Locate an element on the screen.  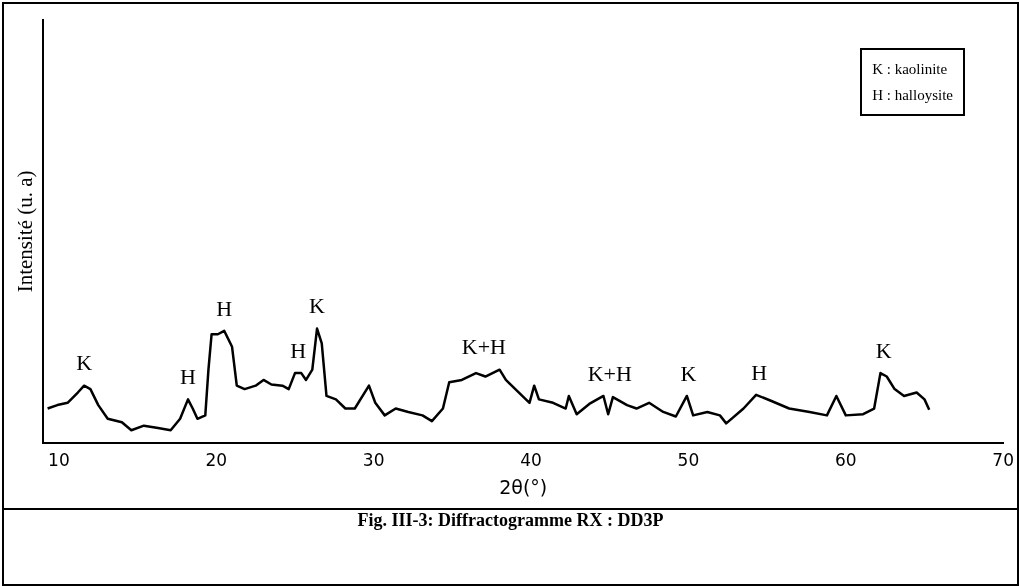
text: H : halloysite is located at coordinates (912, 95).